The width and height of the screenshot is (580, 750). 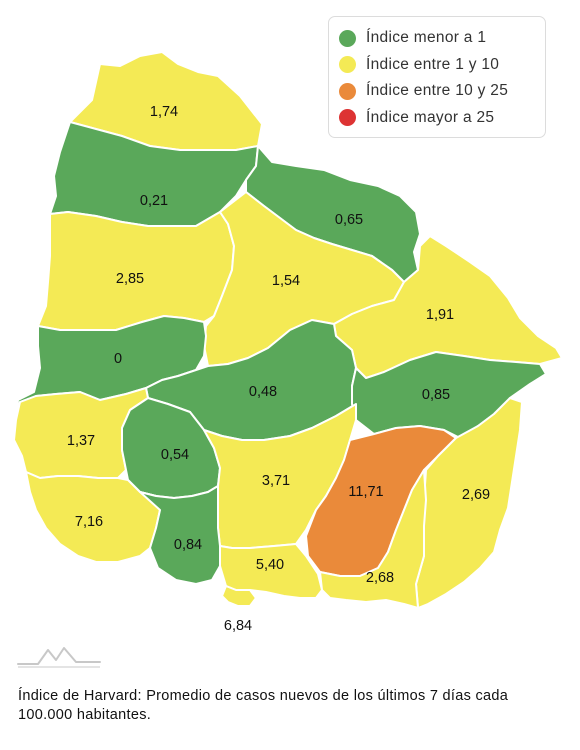 I want to click on legend-label: Índice mayor a 25, so click(x=430, y=117).